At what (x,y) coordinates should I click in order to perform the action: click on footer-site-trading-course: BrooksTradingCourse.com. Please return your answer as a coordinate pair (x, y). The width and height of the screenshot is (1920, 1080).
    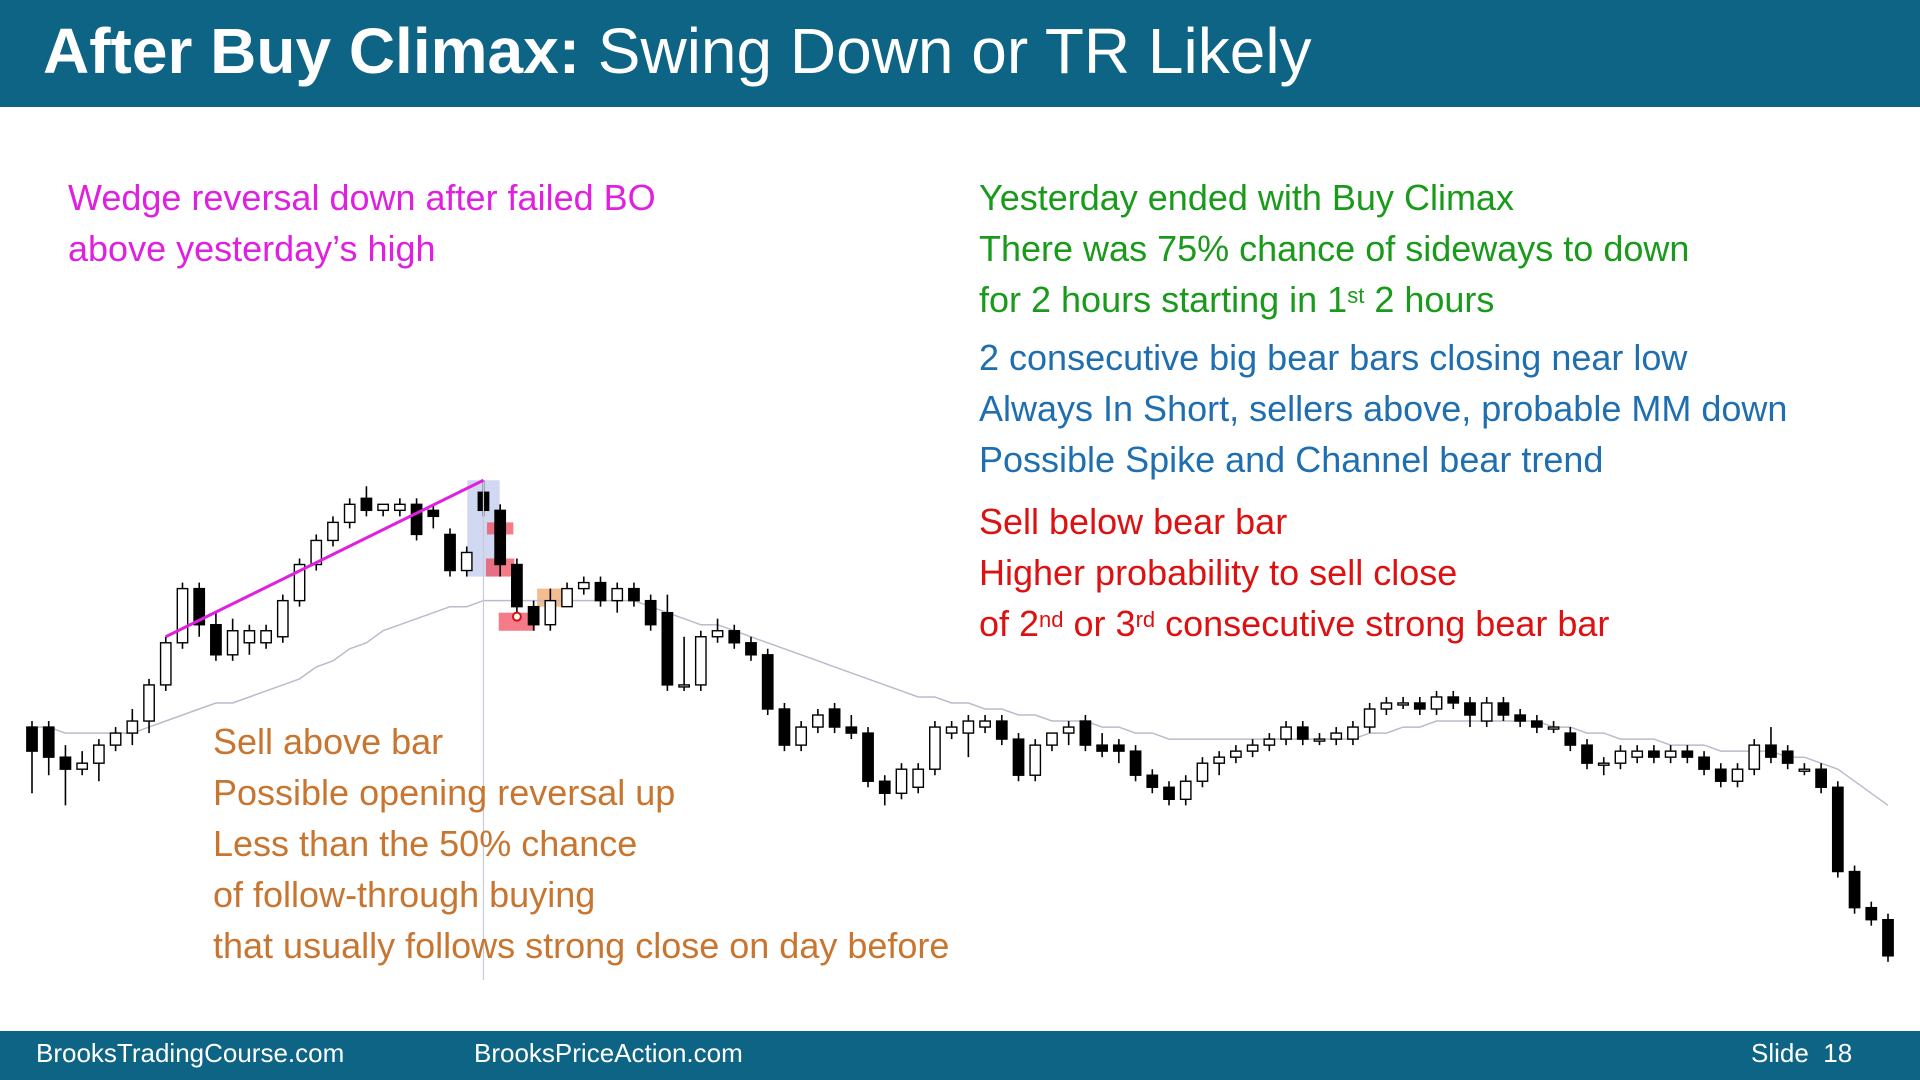
    Looking at the image, I should click on (190, 1053).